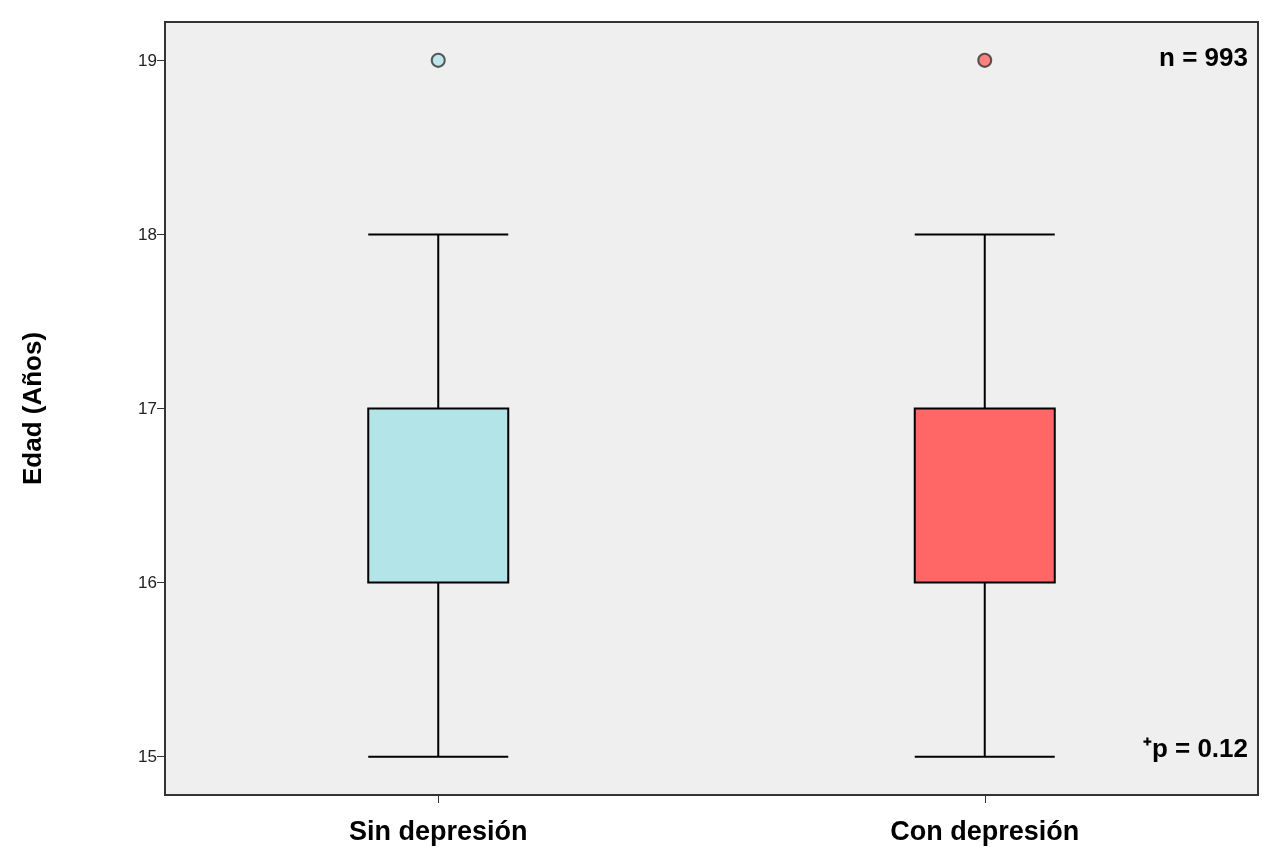  I want to click on y-tick-label: 15, so click(147, 757).